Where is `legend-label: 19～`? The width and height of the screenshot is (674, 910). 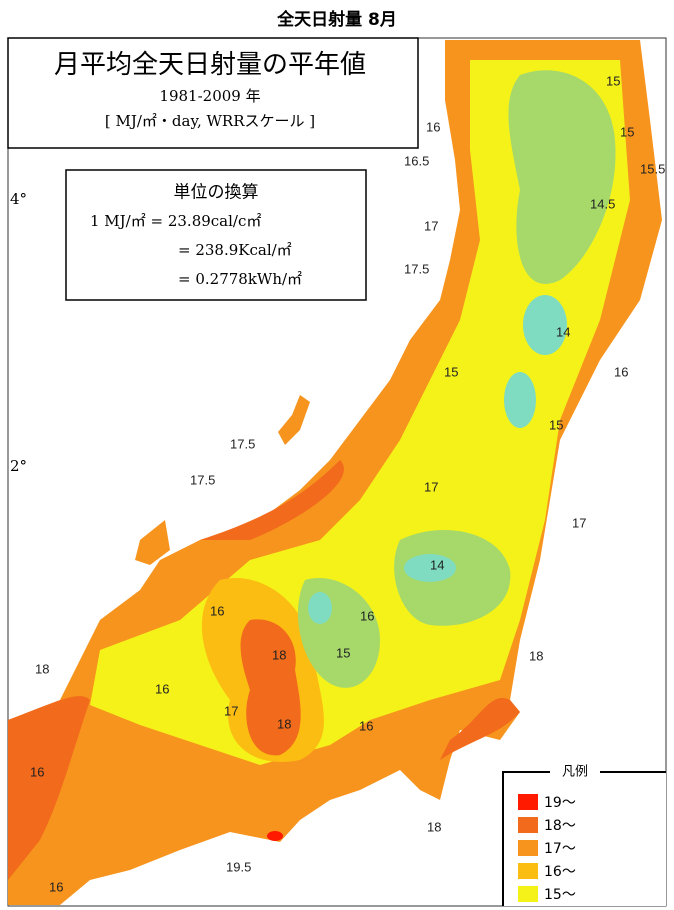 legend-label: 19～ is located at coordinates (560, 803).